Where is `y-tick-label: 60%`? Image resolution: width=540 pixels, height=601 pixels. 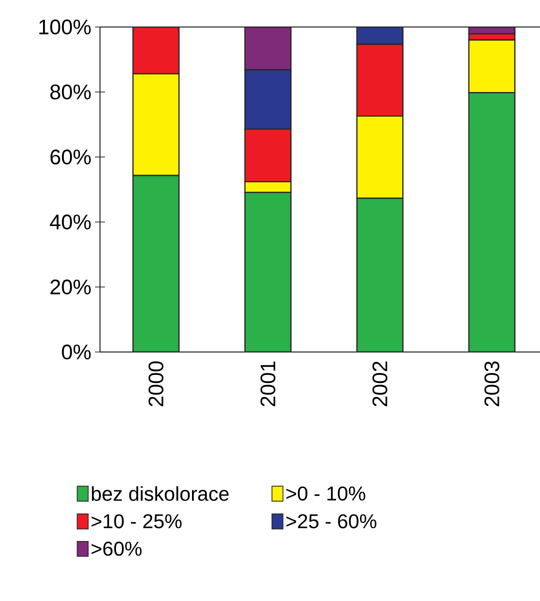 y-tick-label: 60% is located at coordinates (70, 157).